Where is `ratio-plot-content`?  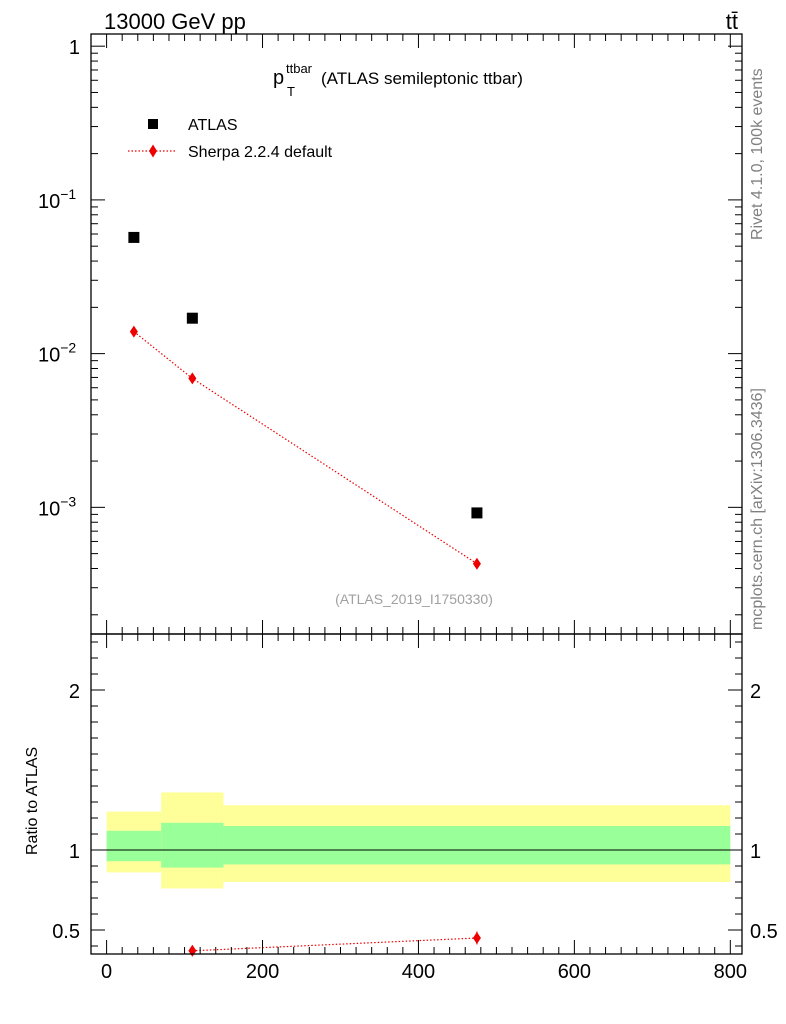 ratio-plot-content is located at coordinates (334, 944).